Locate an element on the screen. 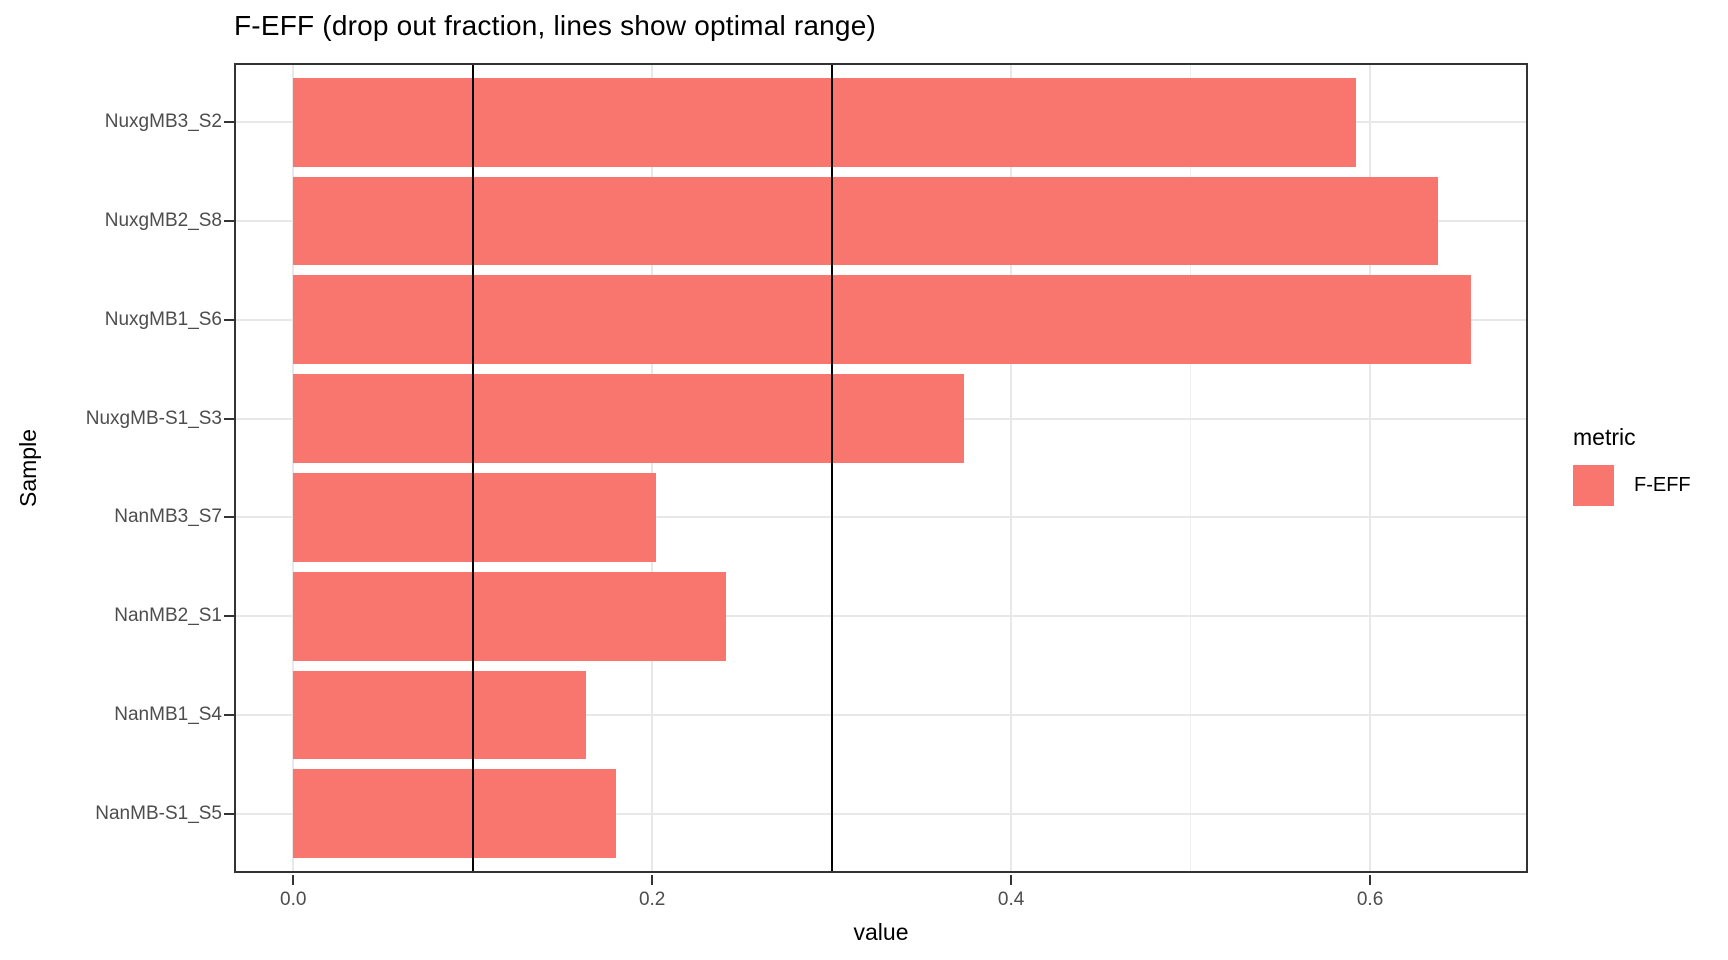 Image resolution: width=1728 pixels, height=960 pixels. legend-item: F-EFF is located at coordinates (1632, 485).